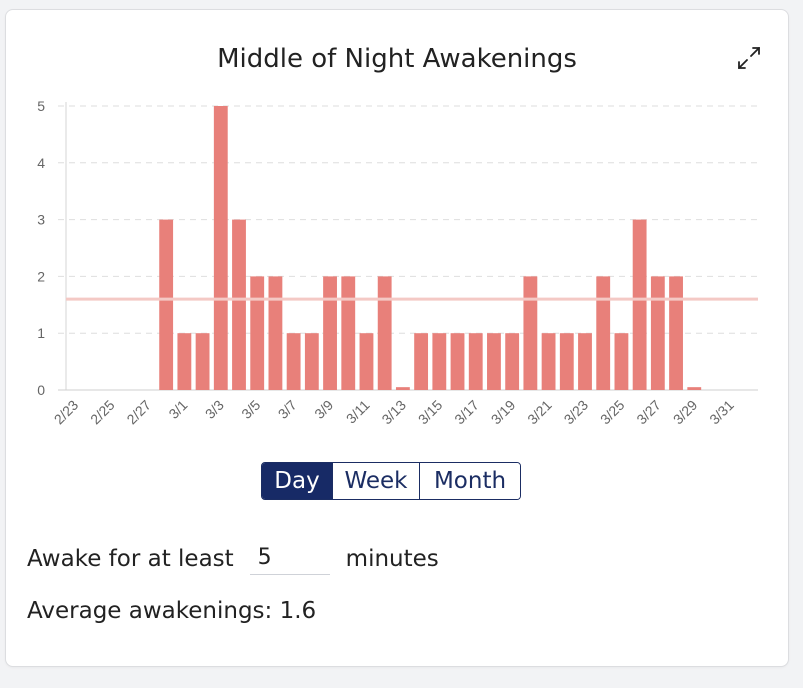 This screenshot has width=803, height=688. Describe the element at coordinates (576, 412) in the screenshot. I see `x-tick-label: 3/23` at that location.